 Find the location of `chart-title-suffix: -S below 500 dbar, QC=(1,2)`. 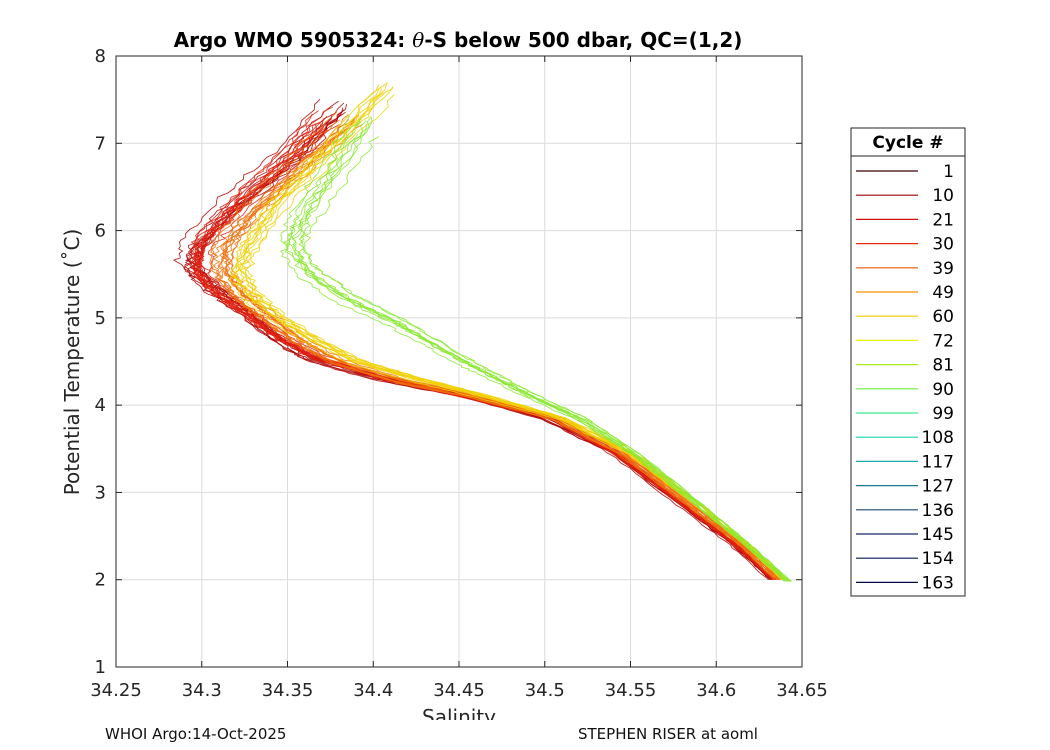

chart-title-suffix: -S below 500 dbar, QC=(1,2) is located at coordinates (583, 40).